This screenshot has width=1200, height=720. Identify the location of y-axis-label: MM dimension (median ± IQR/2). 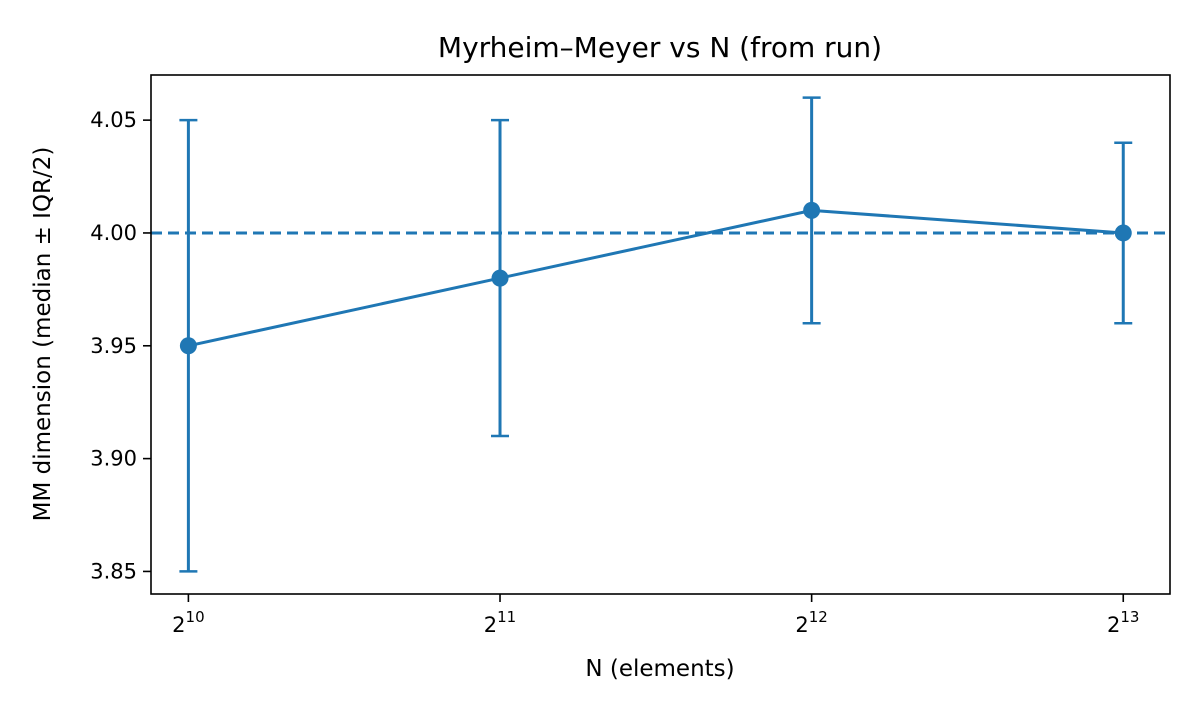
(43, 334).